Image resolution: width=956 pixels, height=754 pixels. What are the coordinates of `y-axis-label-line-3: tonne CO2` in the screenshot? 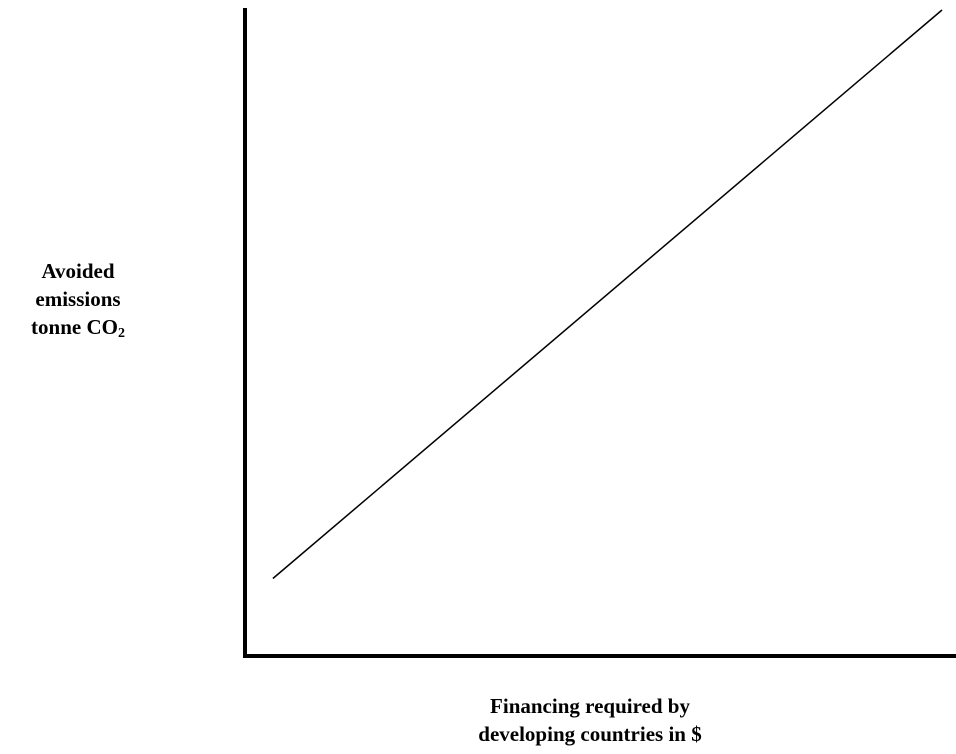 It's located at (78, 327).